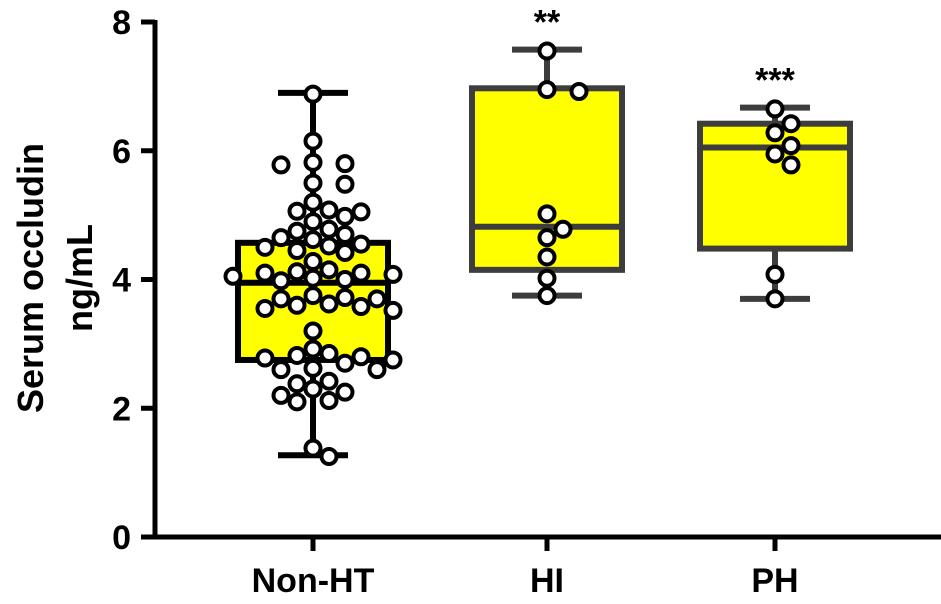  Describe the element at coordinates (313, 581) in the screenshot. I see `x-tick-label: Non-HT` at that location.